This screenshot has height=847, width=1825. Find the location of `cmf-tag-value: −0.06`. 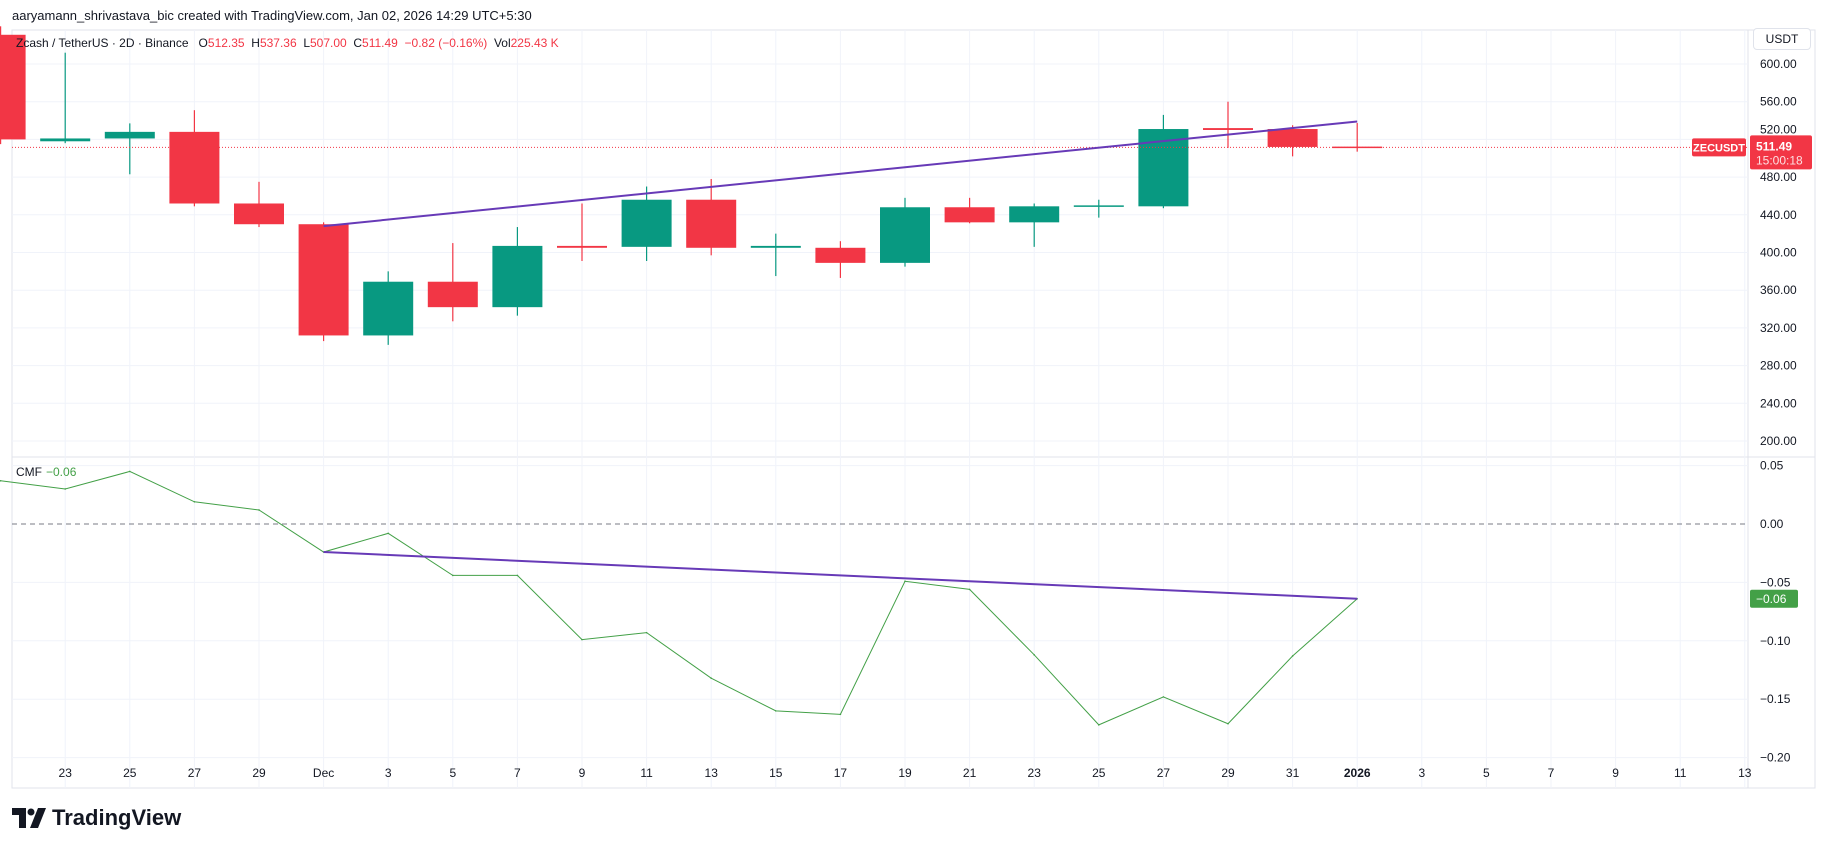

cmf-tag-value: −0.06 is located at coordinates (1771, 599).